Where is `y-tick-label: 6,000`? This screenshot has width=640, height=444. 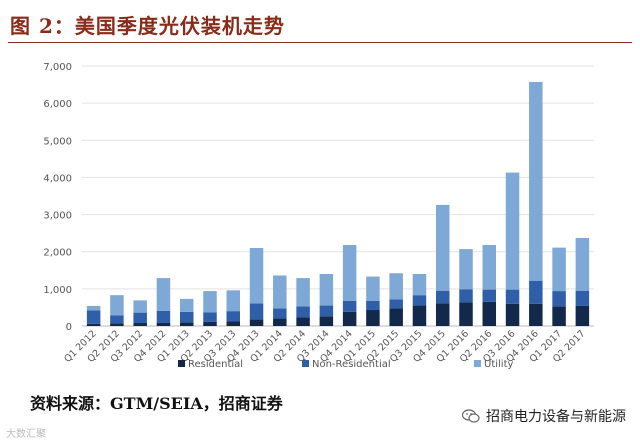 y-tick-label: 6,000 is located at coordinates (57, 104).